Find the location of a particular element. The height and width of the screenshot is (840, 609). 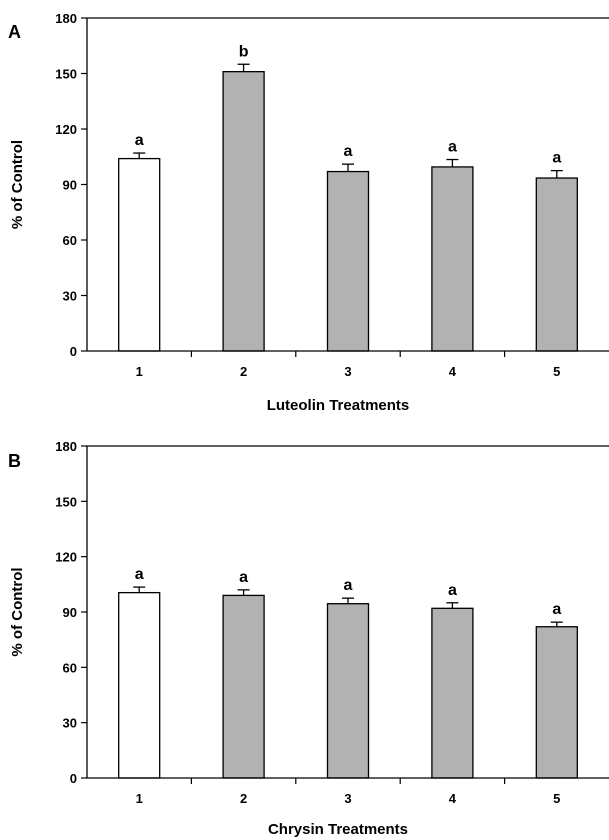

x-axis-title: Chrysin Treatments is located at coordinates (338, 829).